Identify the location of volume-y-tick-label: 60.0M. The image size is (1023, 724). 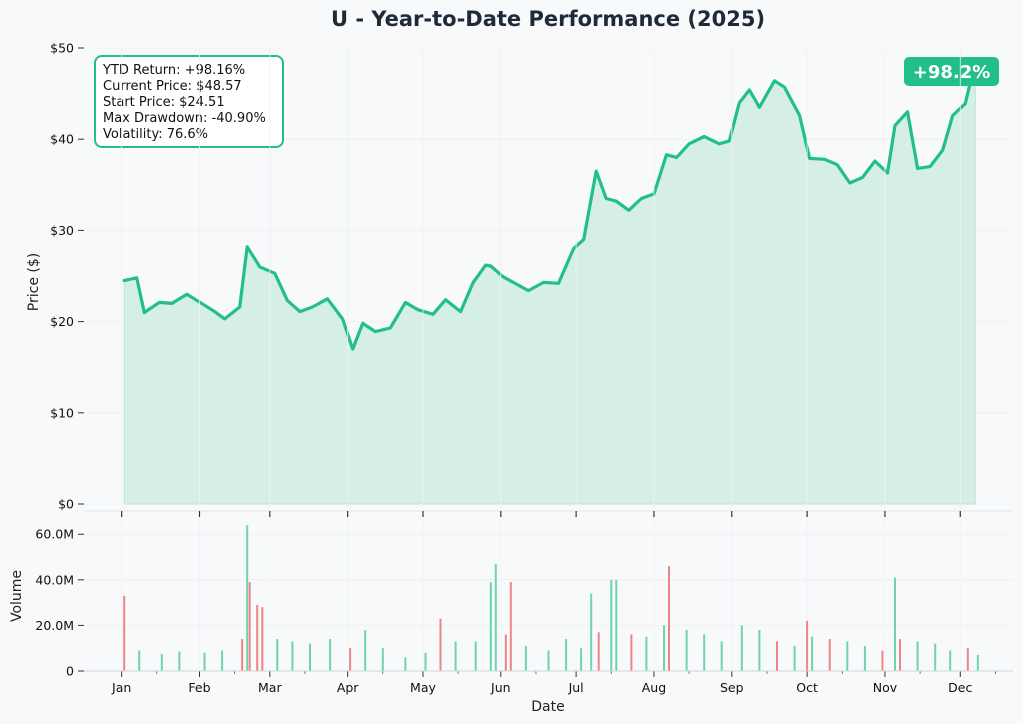
(54, 534).